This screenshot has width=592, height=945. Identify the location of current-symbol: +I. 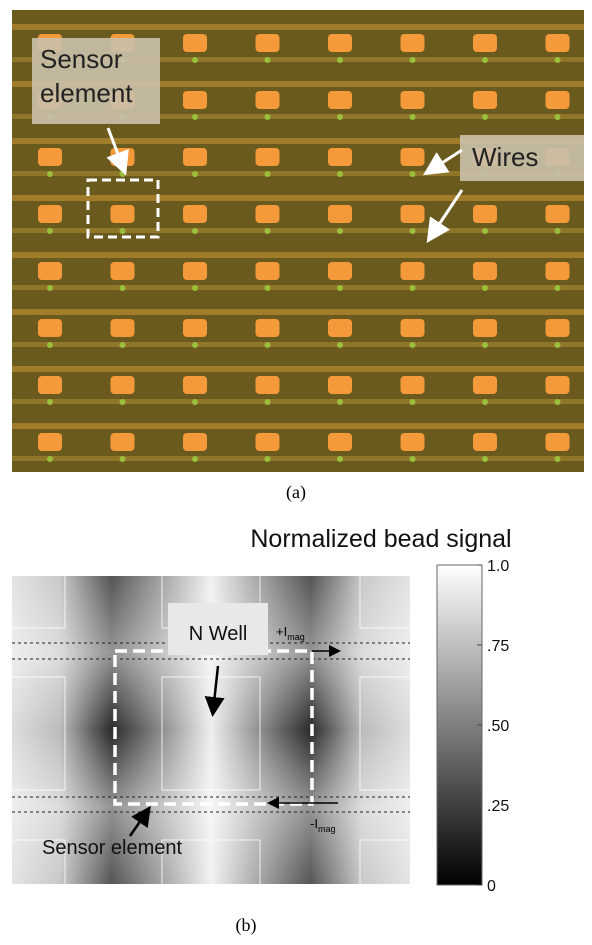
(281, 631).